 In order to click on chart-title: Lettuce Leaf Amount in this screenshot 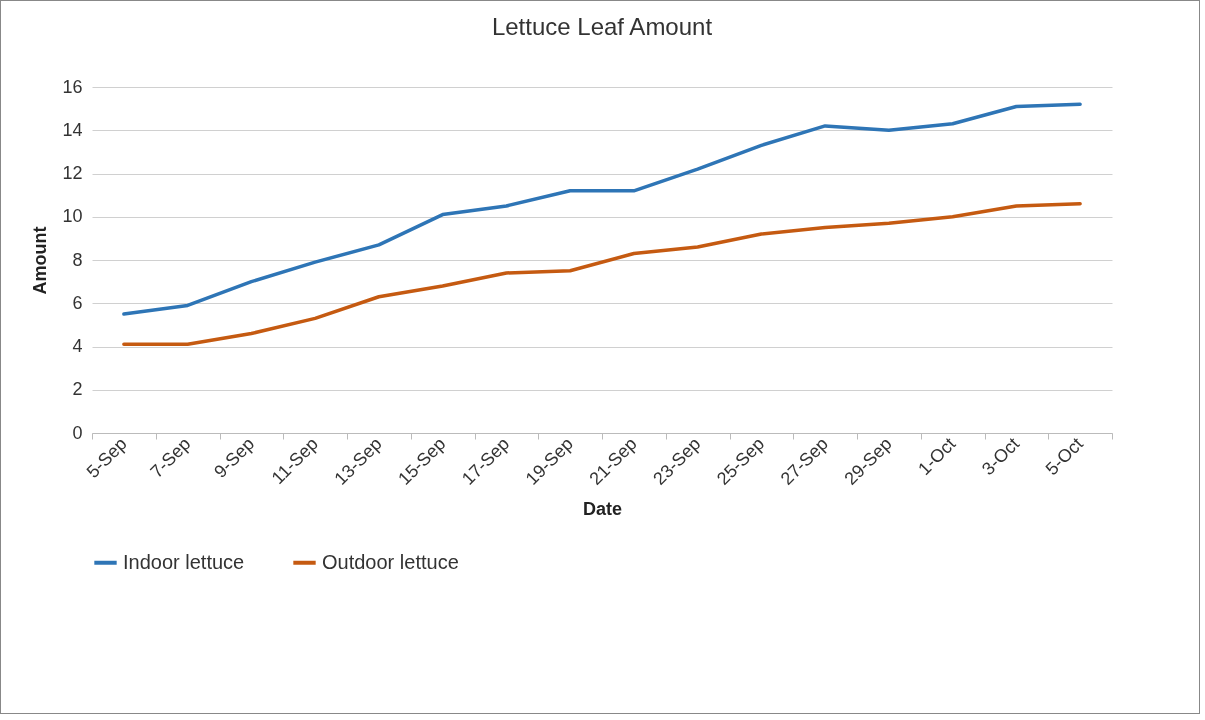, I will do `click(602, 26)`.